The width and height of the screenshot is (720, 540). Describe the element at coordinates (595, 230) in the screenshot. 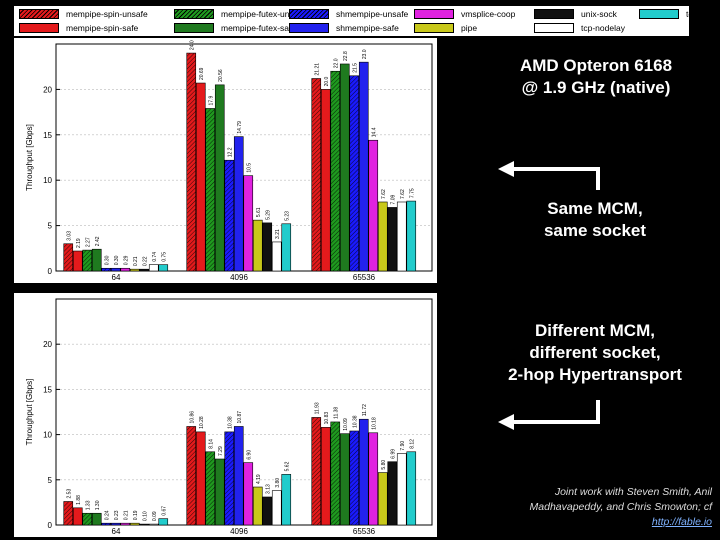

I see `same-socket-line2: same socket` at that location.